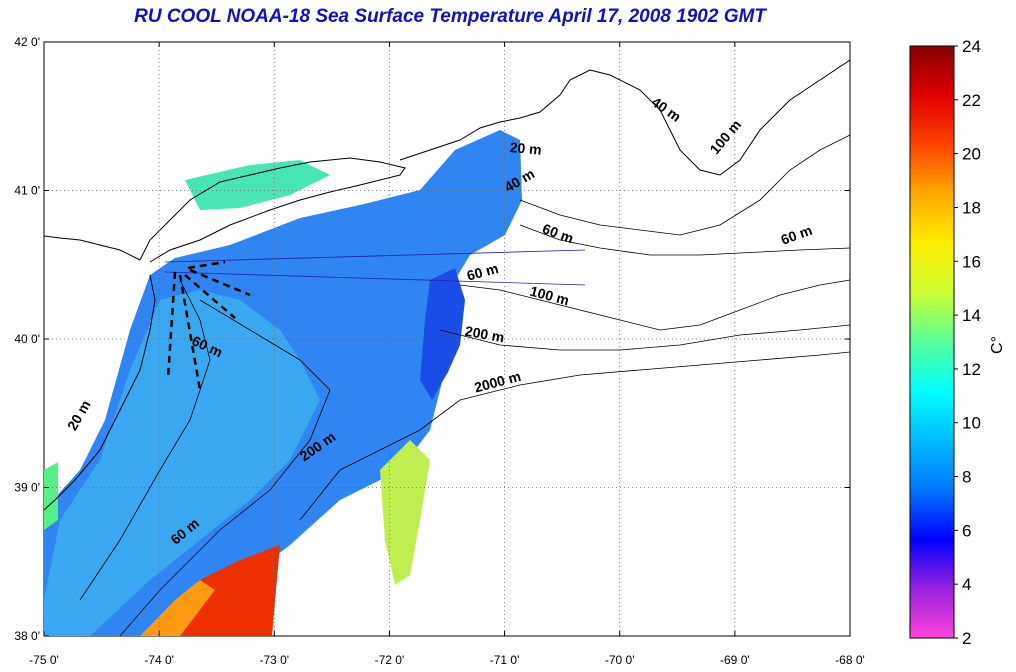  I want to click on coastline-long-island, so click(272, 210).